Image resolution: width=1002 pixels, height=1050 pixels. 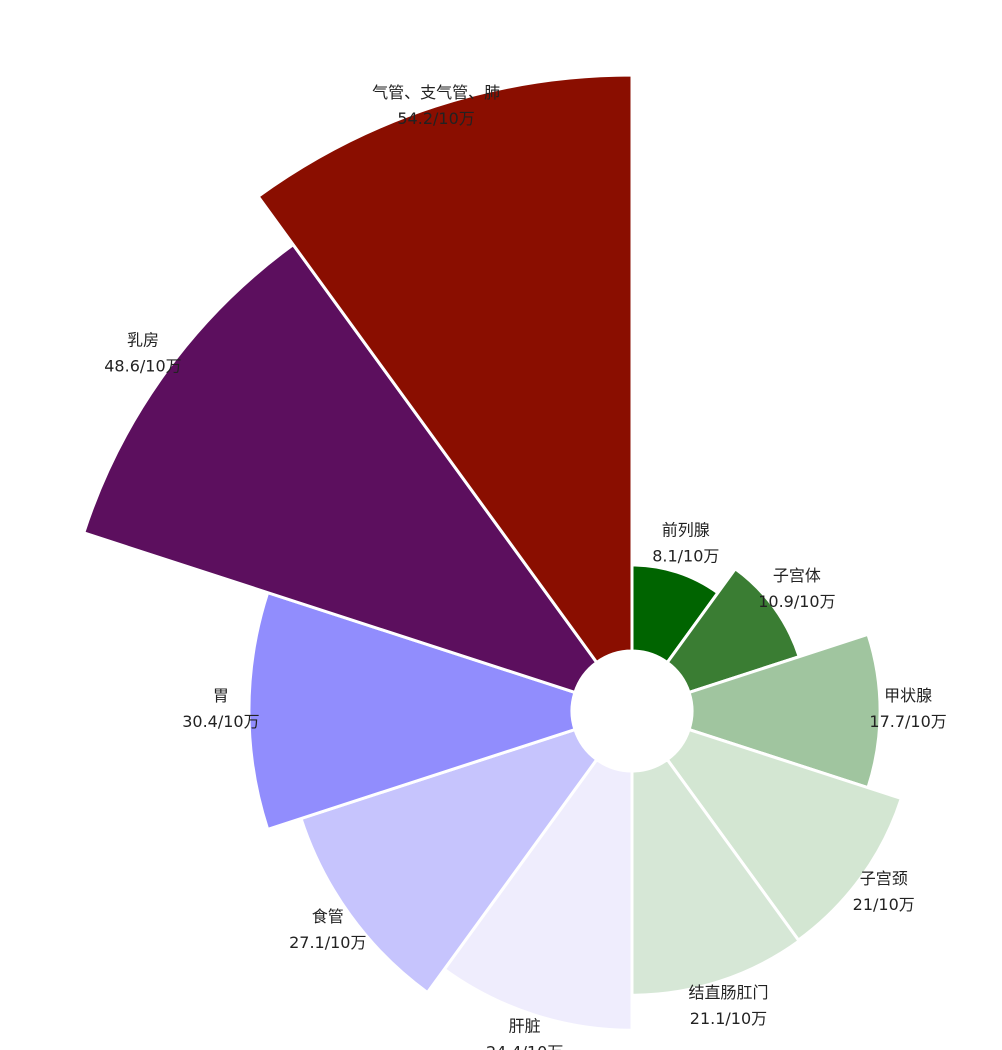 What do you see at coordinates (728, 992) in the screenshot?
I see `slice-name-label-4: 结直肠肛门` at bounding box center [728, 992].